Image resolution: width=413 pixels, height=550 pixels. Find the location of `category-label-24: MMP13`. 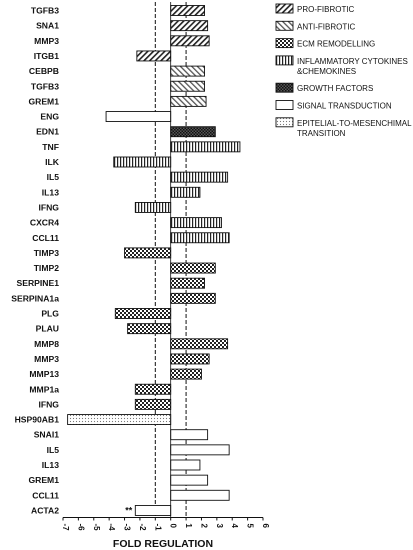

category-label-24: MMP13 is located at coordinates (44, 374).